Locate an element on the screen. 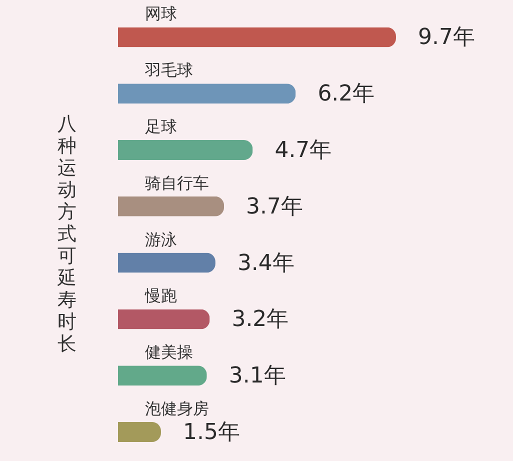 The height and width of the screenshot is (461, 513). data-label: 4.7年 is located at coordinates (303, 150).